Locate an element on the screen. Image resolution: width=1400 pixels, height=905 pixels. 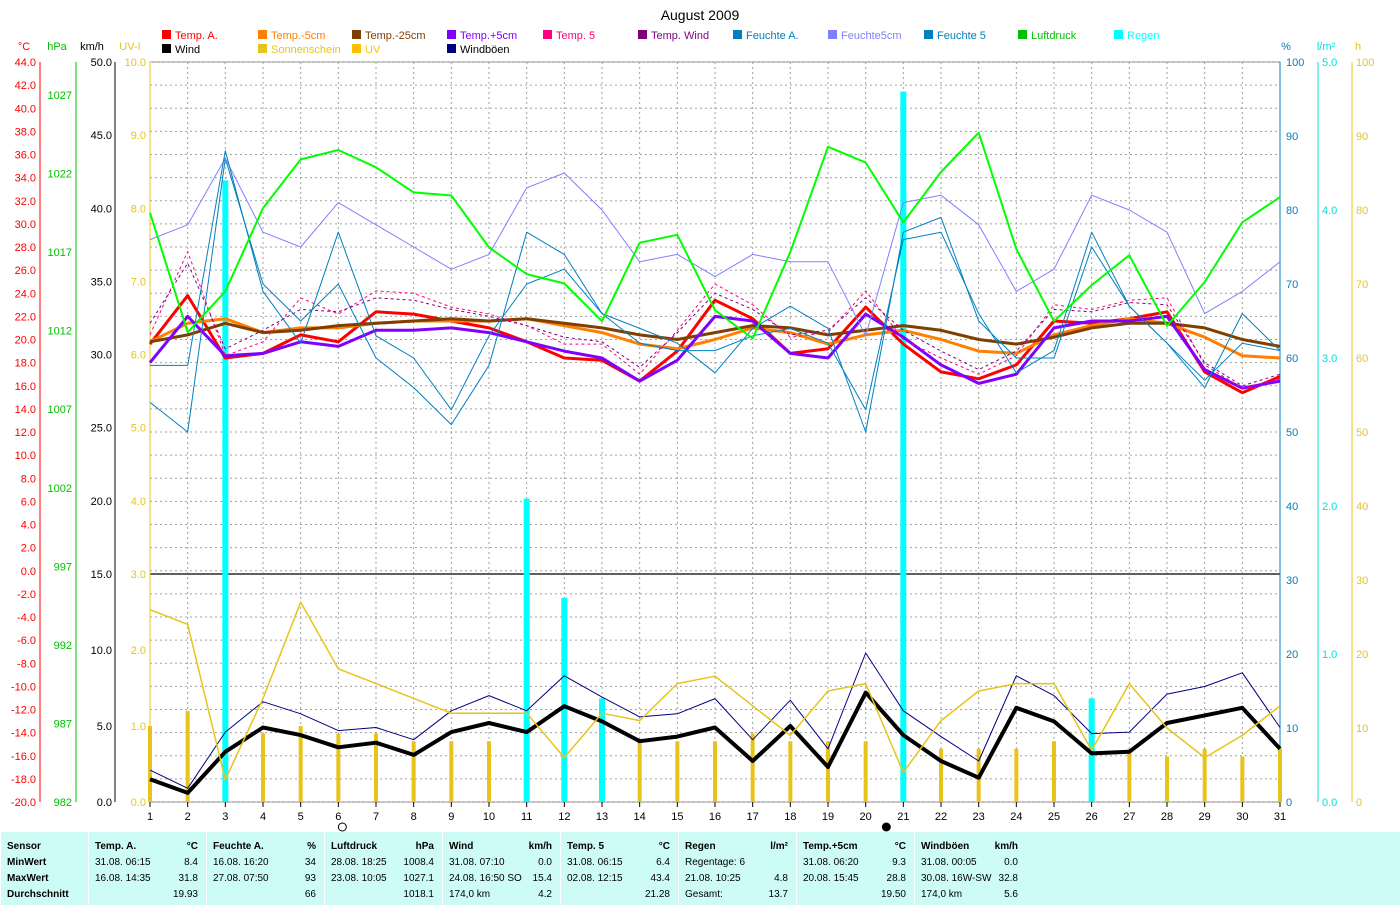
temp-tick-label: 12.0 is located at coordinates (25, 433).